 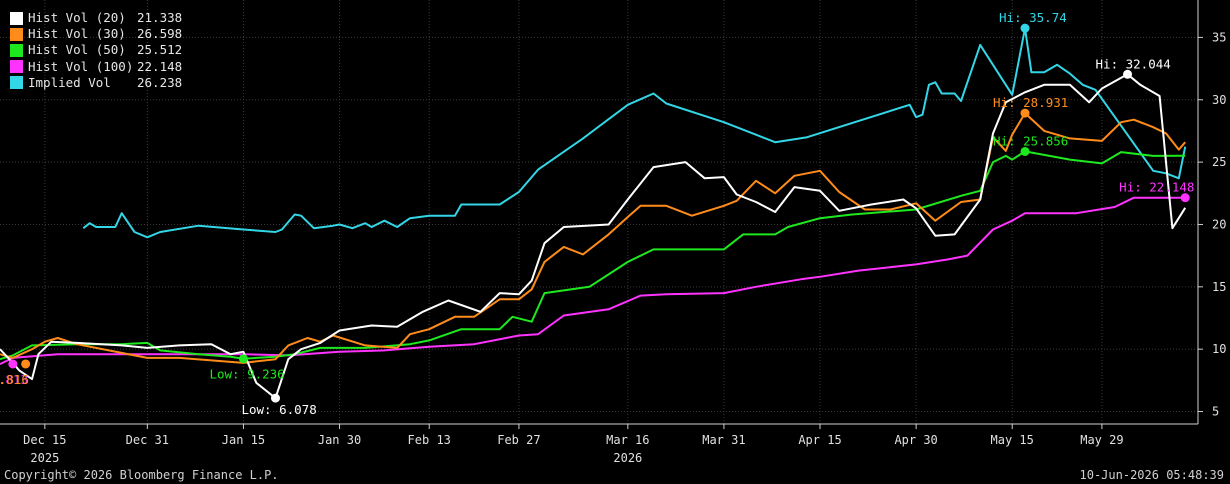 I want to click on x-tick-label: Apr 15, so click(x=819, y=440).